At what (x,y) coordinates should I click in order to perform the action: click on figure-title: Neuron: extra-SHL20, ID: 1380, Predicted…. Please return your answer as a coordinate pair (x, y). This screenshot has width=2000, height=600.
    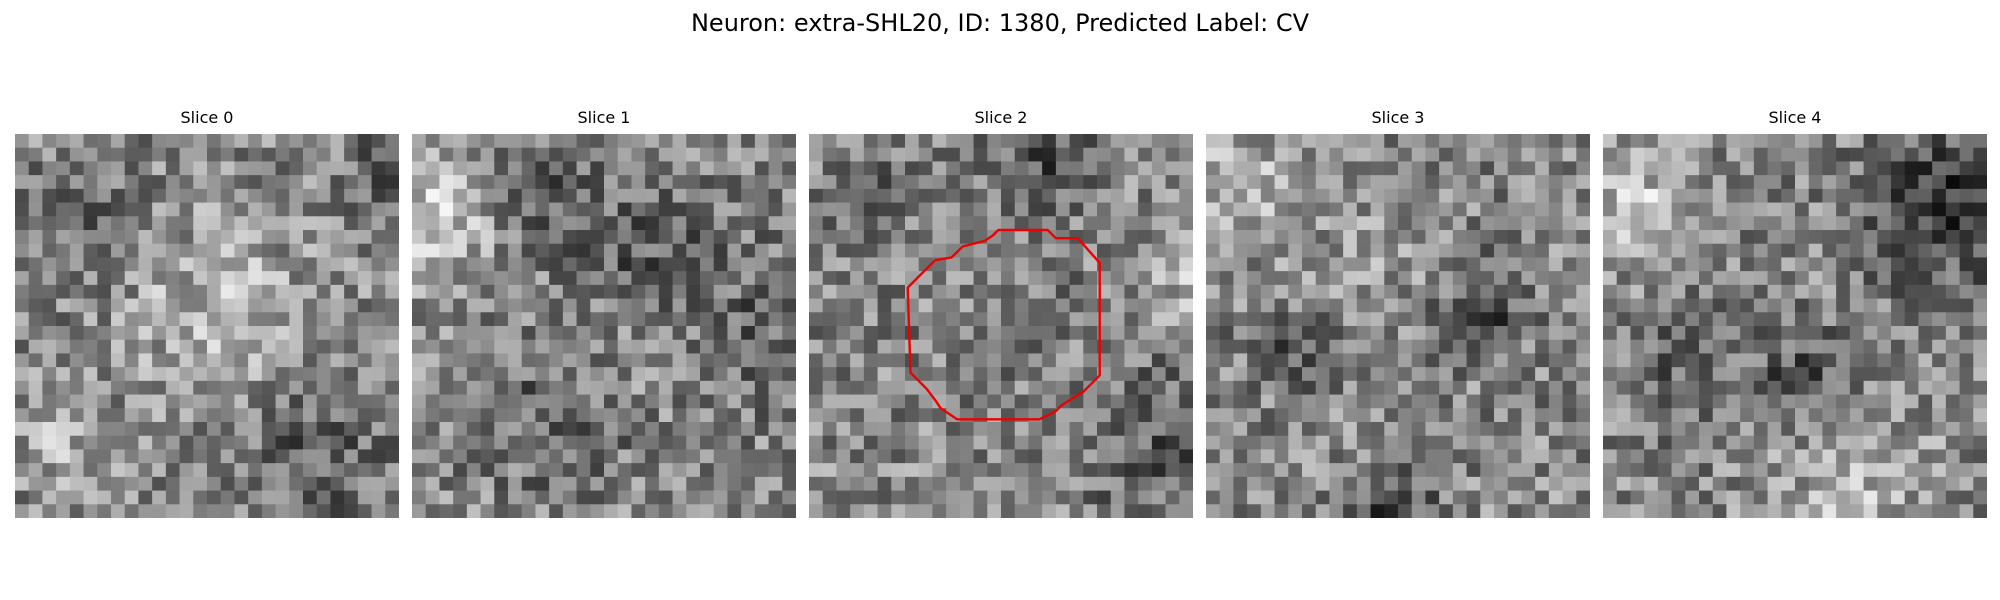
    Looking at the image, I should click on (1000, 23).